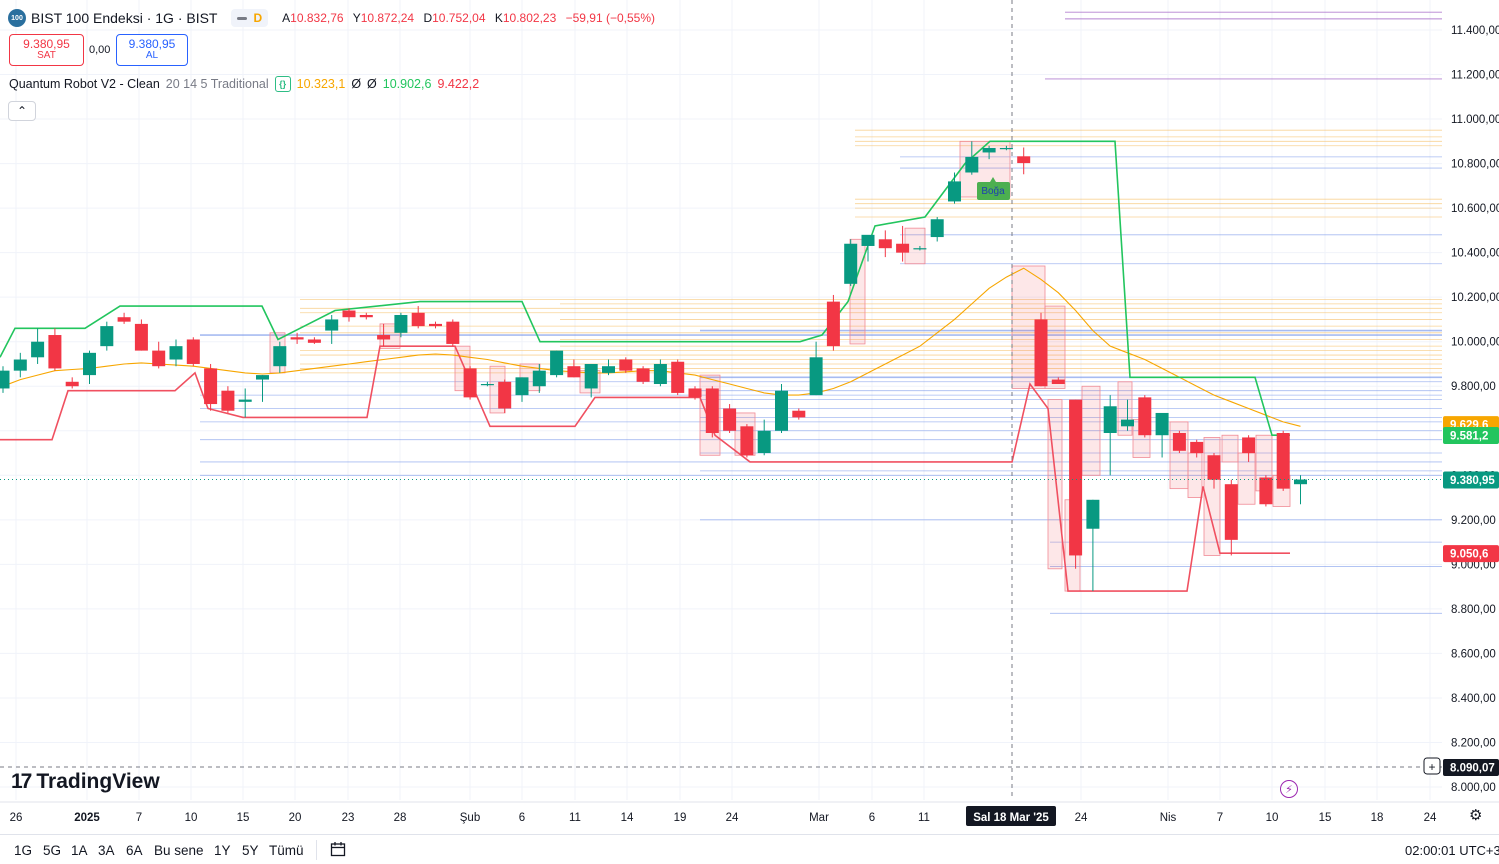  Describe the element at coordinates (46, 50) in the screenshot. I see `sell-button: 9.380,95 SAT` at that location.